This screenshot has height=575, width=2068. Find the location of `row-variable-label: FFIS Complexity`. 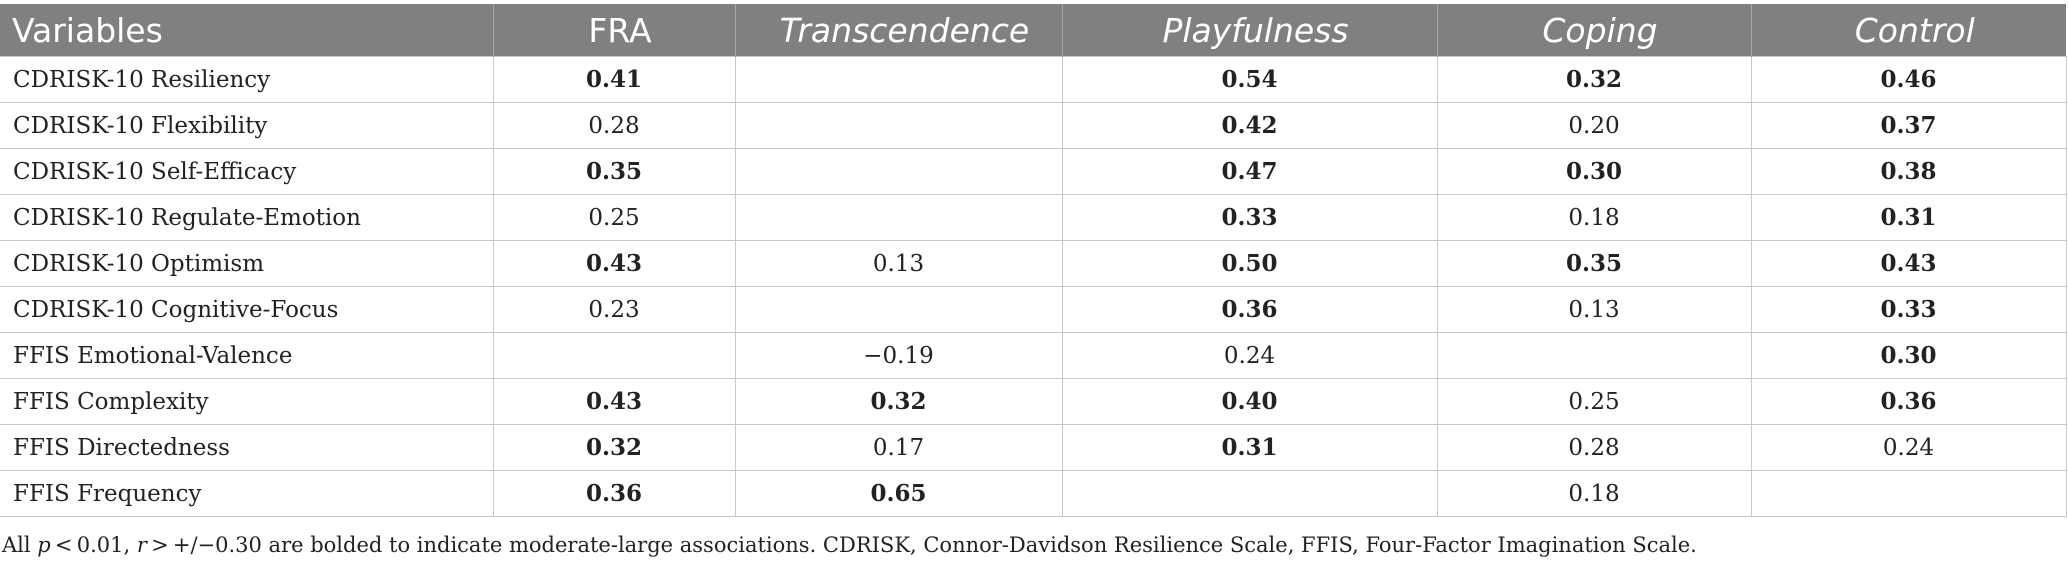

row-variable-label: FFIS Complexity is located at coordinates (247, 401).